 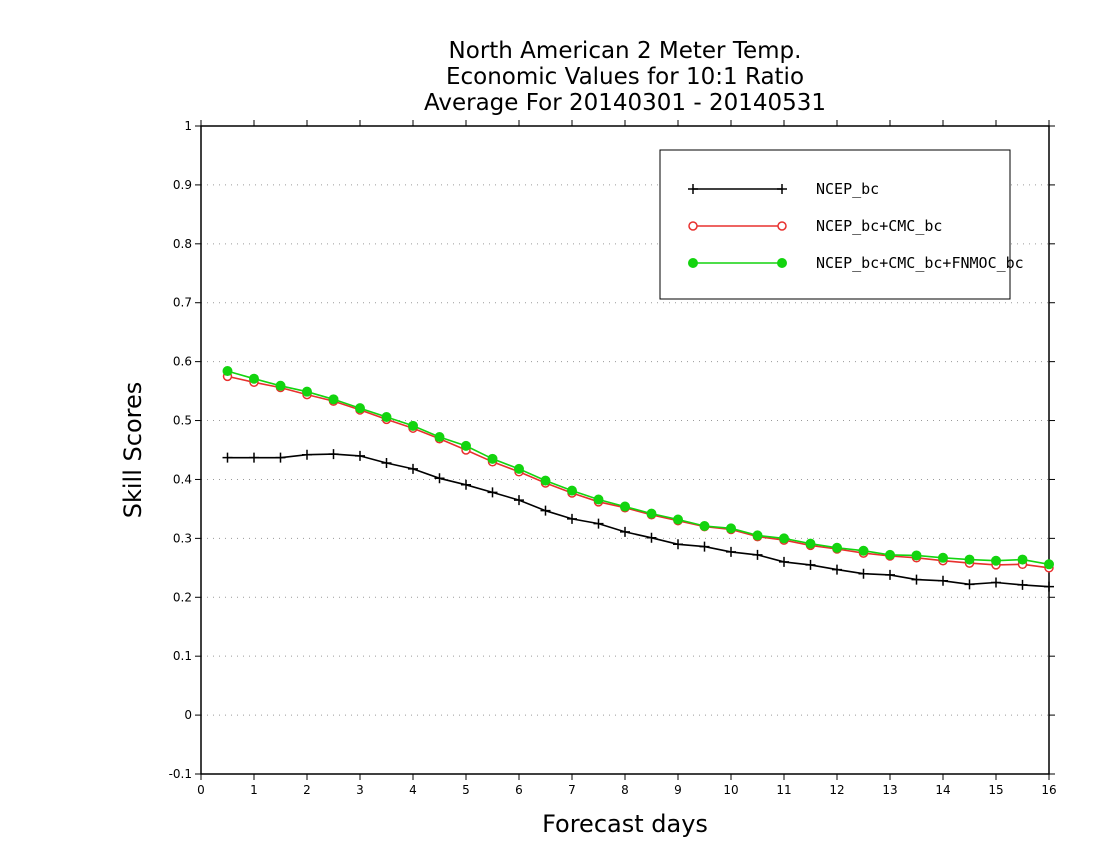 I want to click on x-tick-label: 0, so click(x=201, y=790).